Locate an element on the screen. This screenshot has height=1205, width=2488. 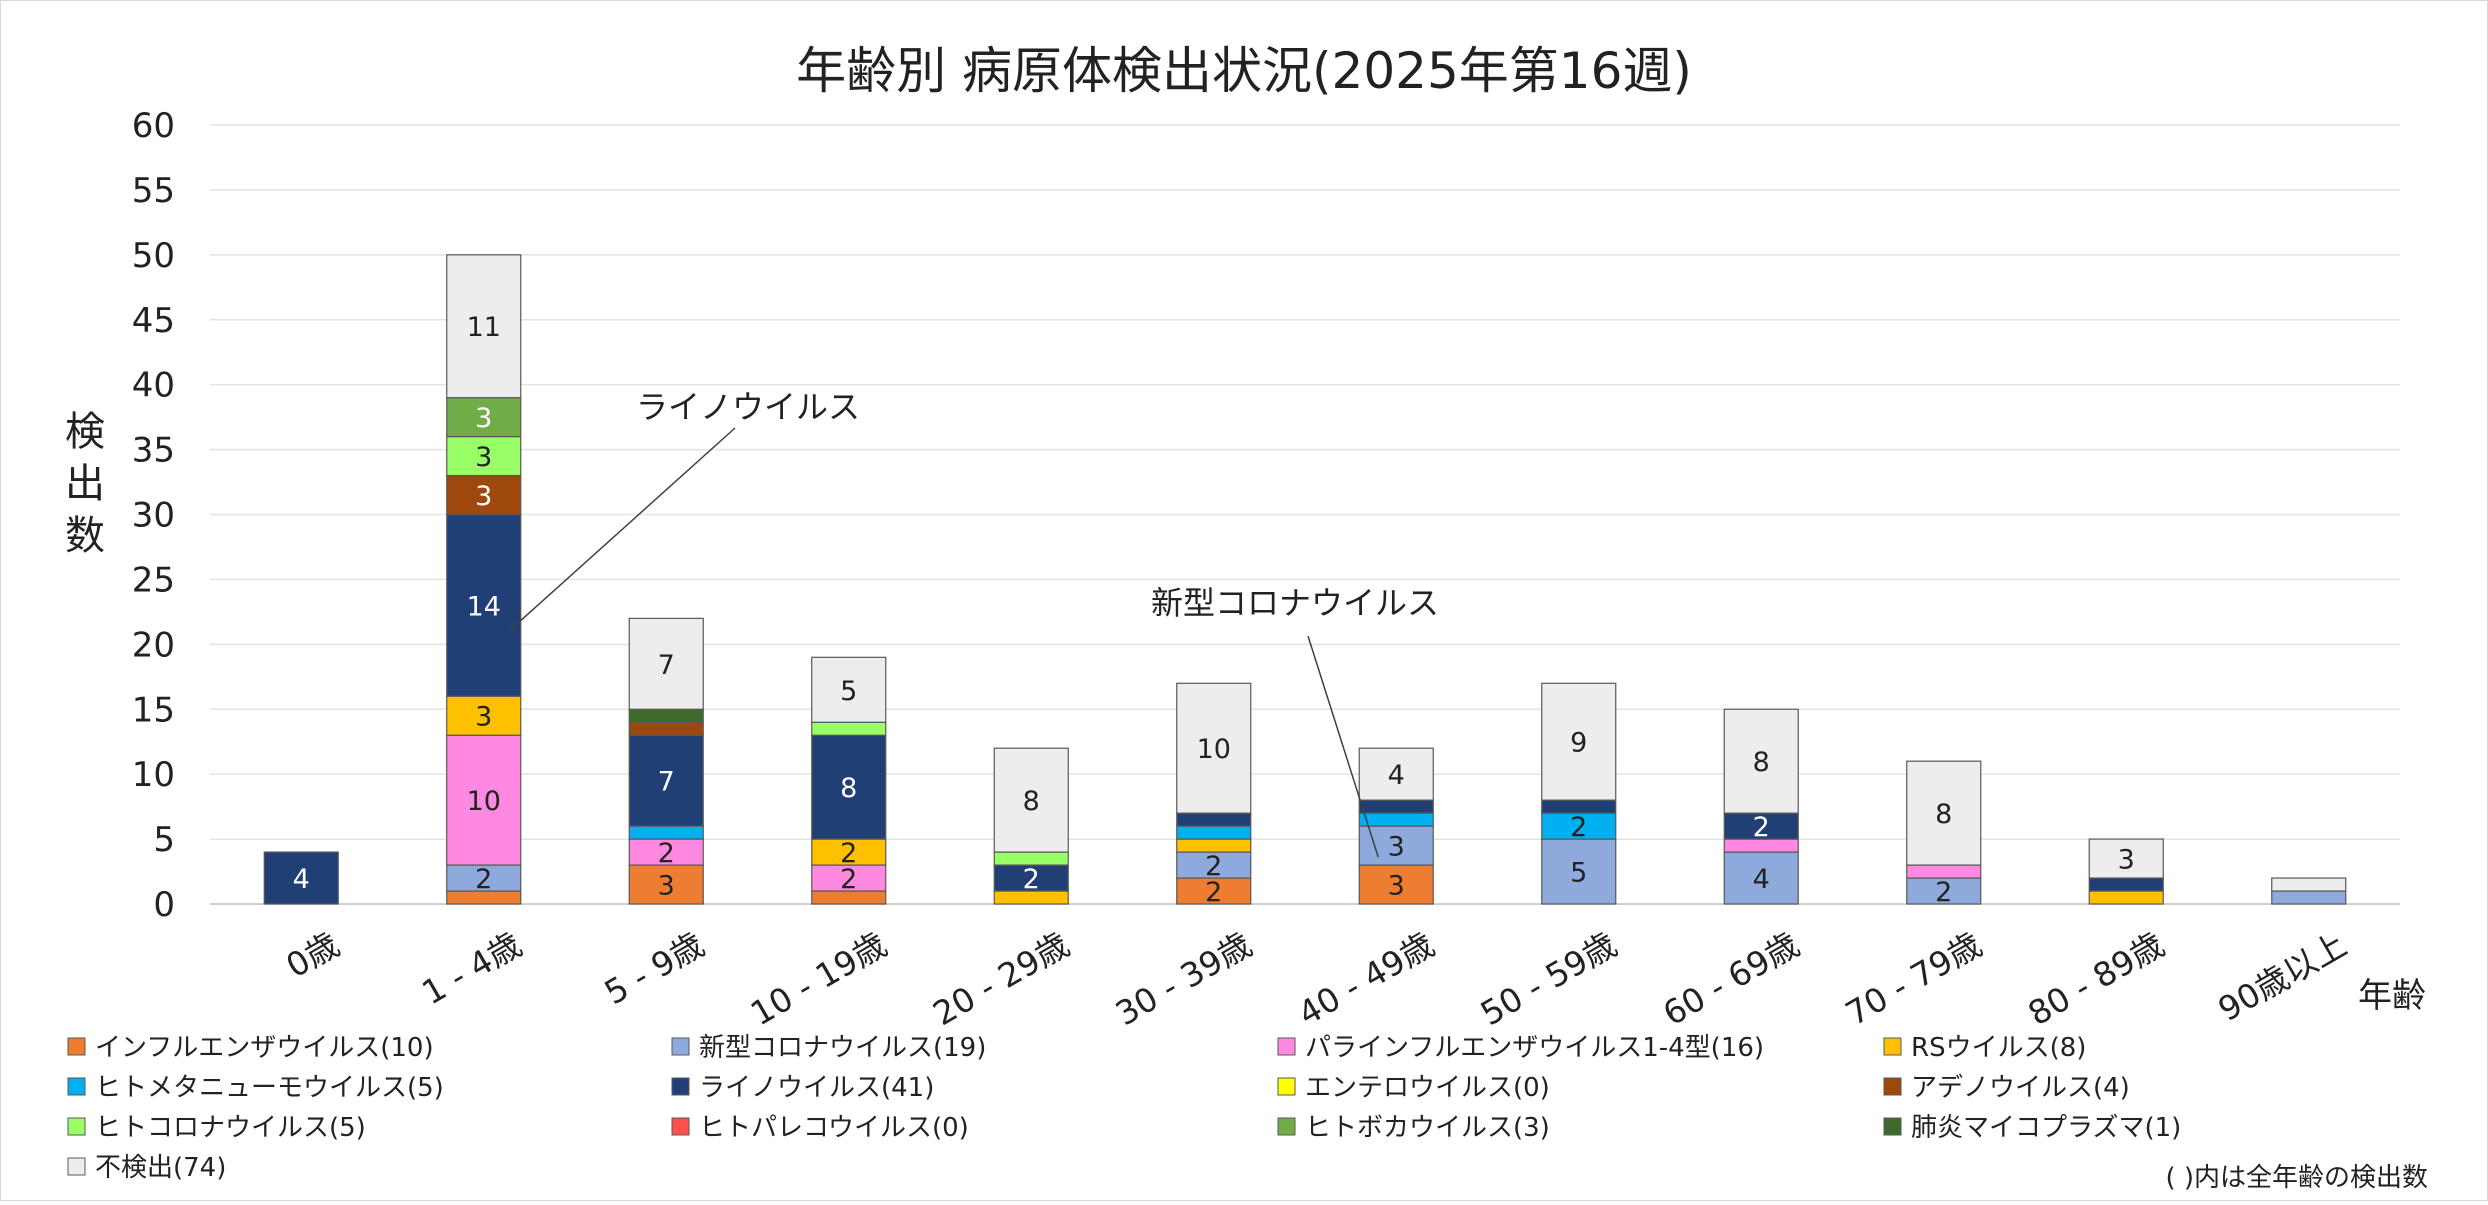
legend-entry: エンテロウイルス(0) is located at coordinates (1413, 1088).